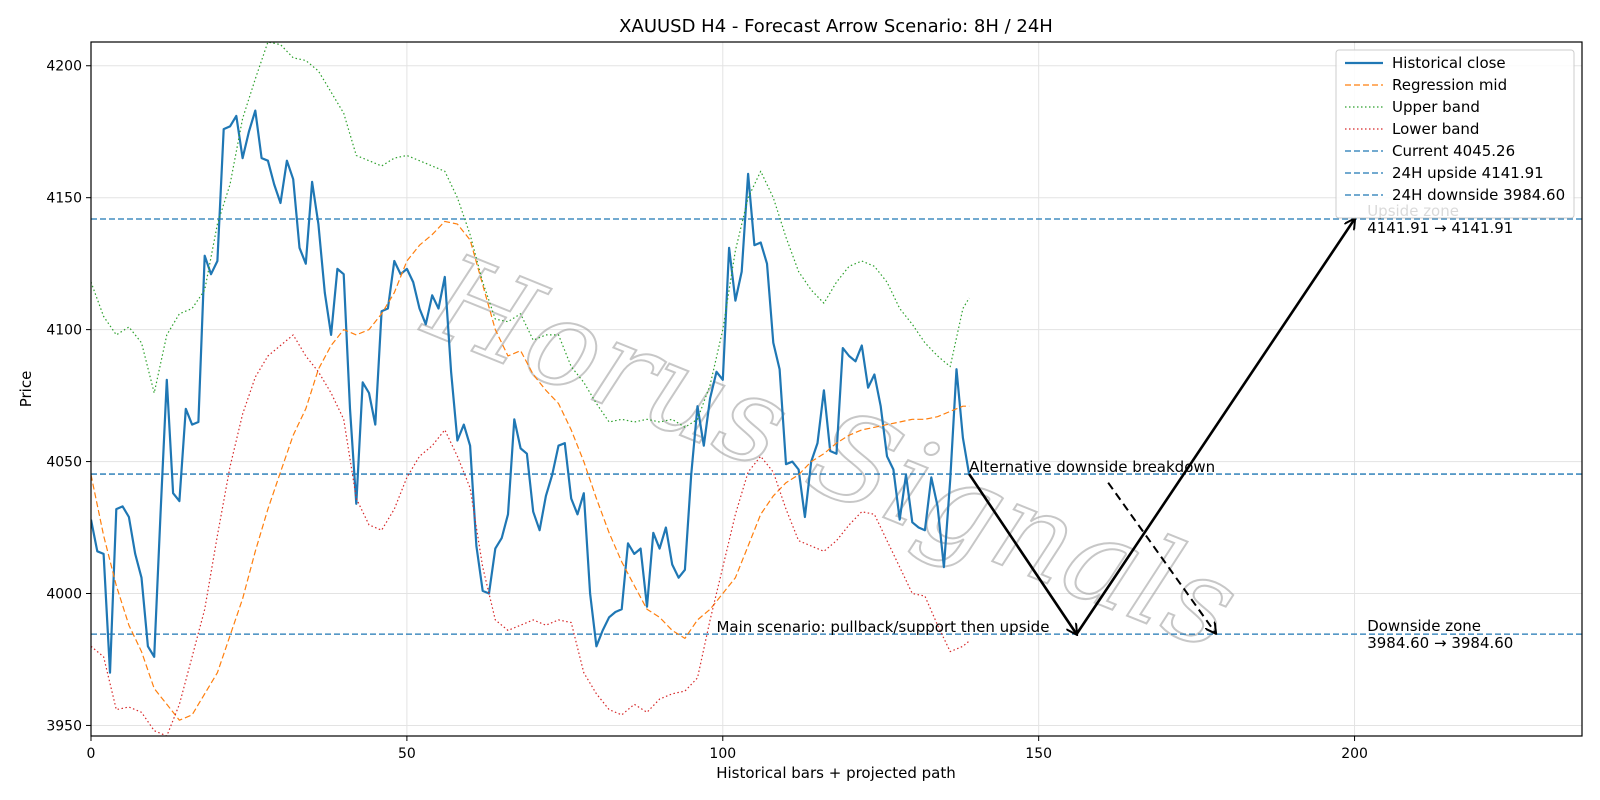  Describe the element at coordinates (64, 595) in the screenshot. I see `y-tick-label: 4000` at that location.